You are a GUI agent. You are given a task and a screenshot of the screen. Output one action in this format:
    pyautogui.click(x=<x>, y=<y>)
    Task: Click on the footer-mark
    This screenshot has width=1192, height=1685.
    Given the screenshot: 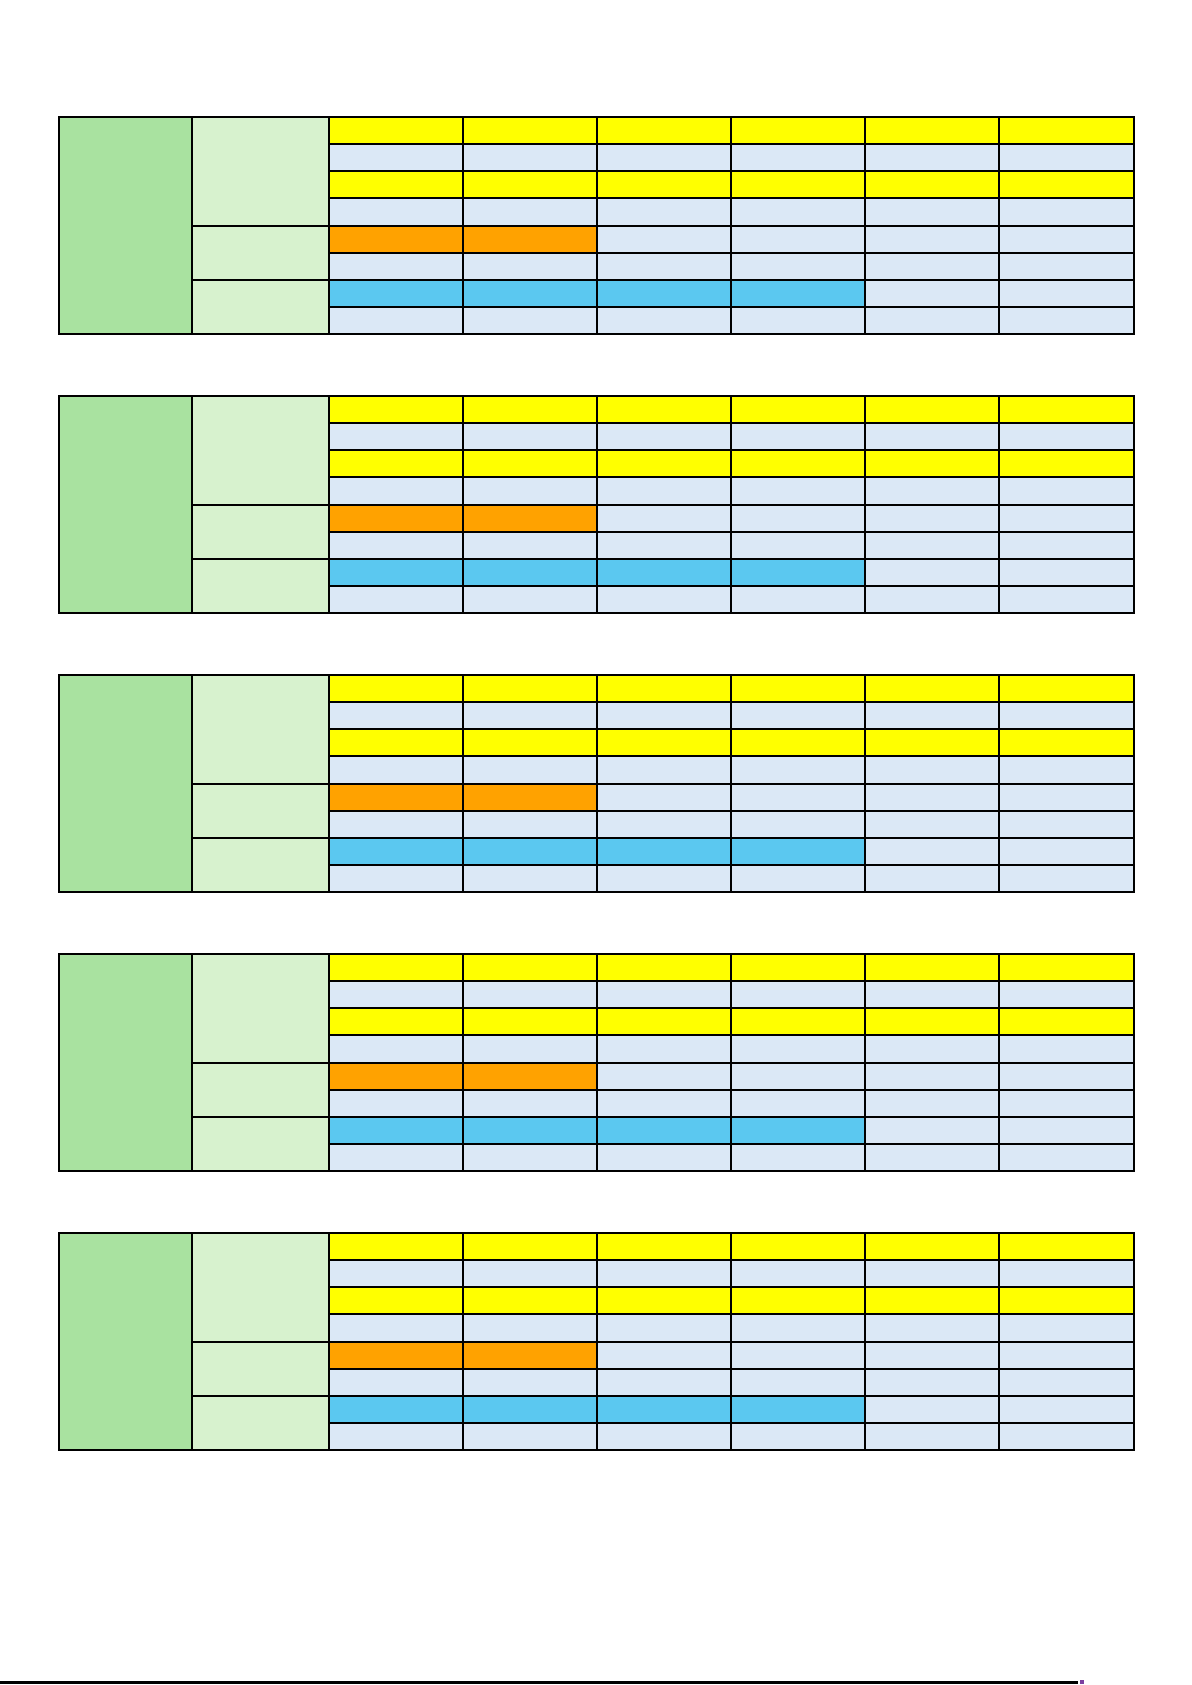 What is the action you would take?
    pyautogui.click(x=1082, y=1682)
    